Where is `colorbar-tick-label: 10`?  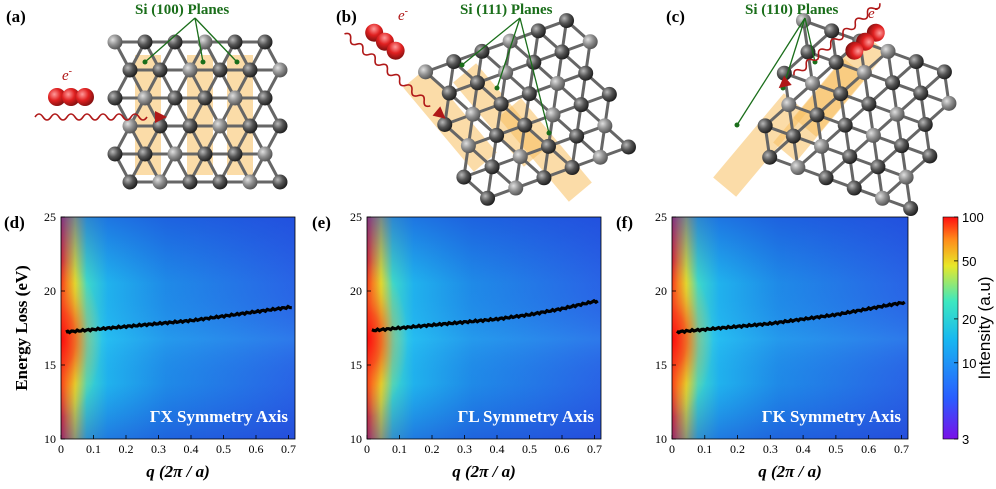 colorbar-tick-label: 10 is located at coordinates (969, 363).